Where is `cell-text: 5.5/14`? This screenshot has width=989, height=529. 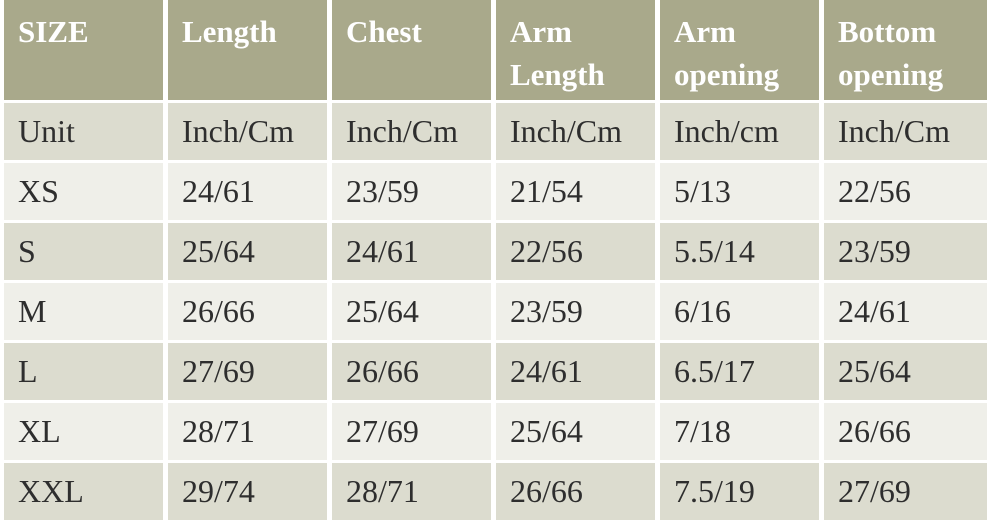
cell-text: 5.5/14 is located at coordinates (714, 251).